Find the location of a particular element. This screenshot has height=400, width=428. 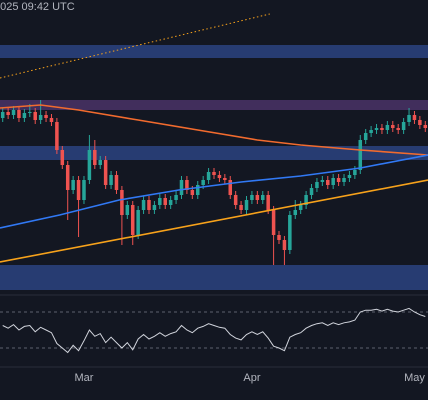

overlay-line is located at coordinates (214, 130).